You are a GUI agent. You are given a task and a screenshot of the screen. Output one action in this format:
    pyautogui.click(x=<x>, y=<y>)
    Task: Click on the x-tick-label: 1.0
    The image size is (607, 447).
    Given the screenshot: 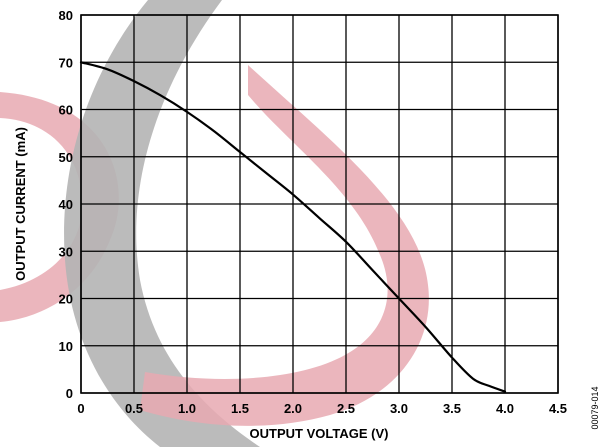 What is the action you would take?
    pyautogui.click(x=187, y=408)
    